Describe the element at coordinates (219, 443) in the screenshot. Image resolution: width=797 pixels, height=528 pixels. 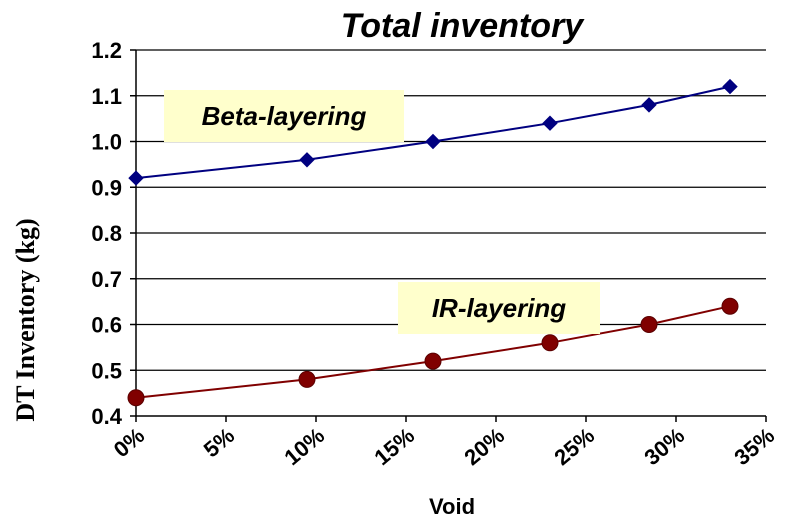
I see `x-tick-label: 5%` at that location.